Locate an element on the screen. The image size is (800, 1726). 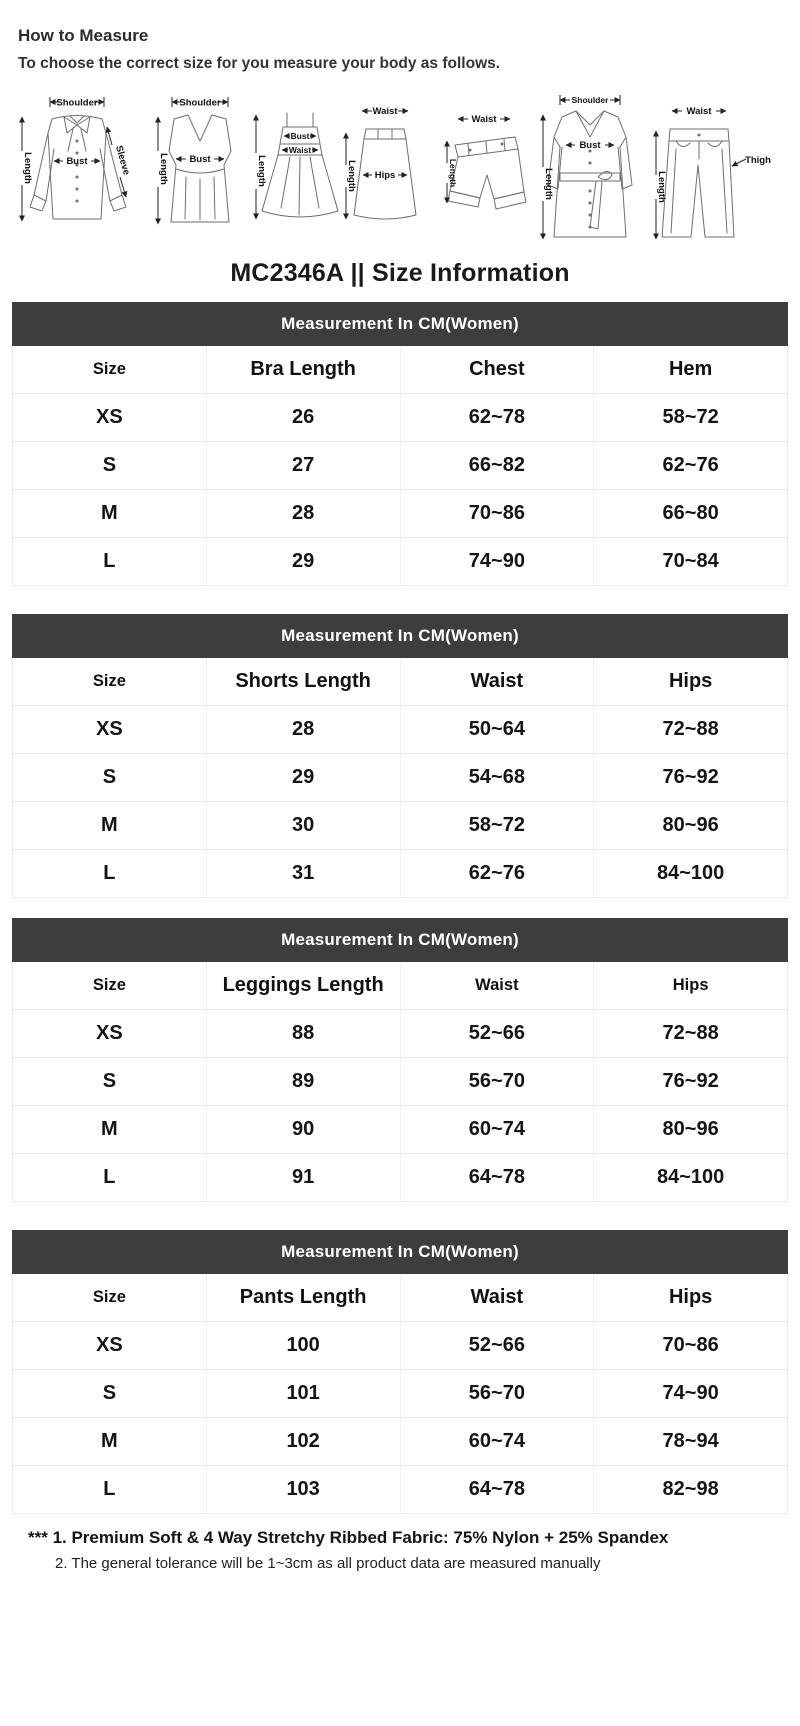
pants-length-label: Length is located at coordinates (661, 187).